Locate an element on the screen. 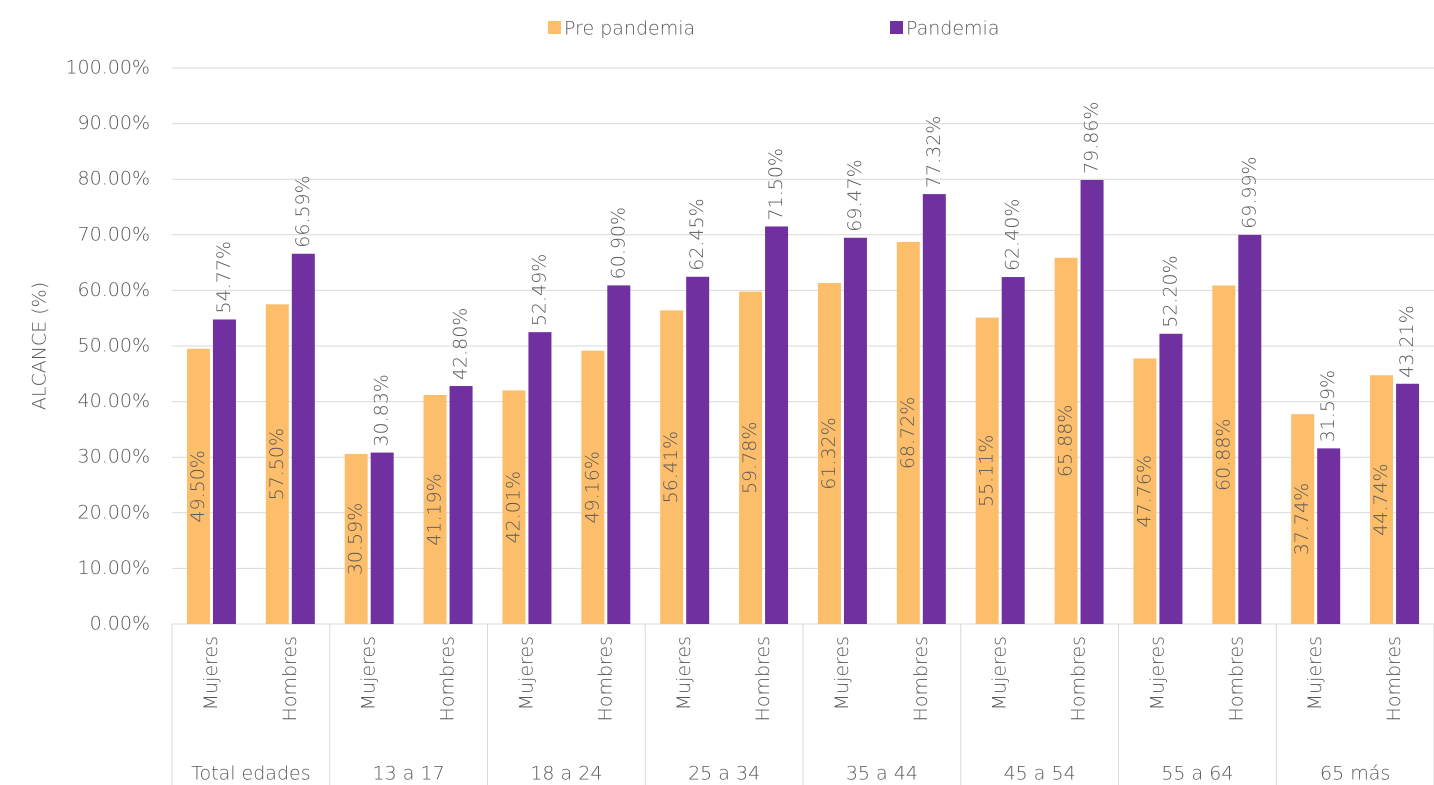 The height and width of the screenshot is (785, 1434). data-label: 42.80% is located at coordinates (461, 344).